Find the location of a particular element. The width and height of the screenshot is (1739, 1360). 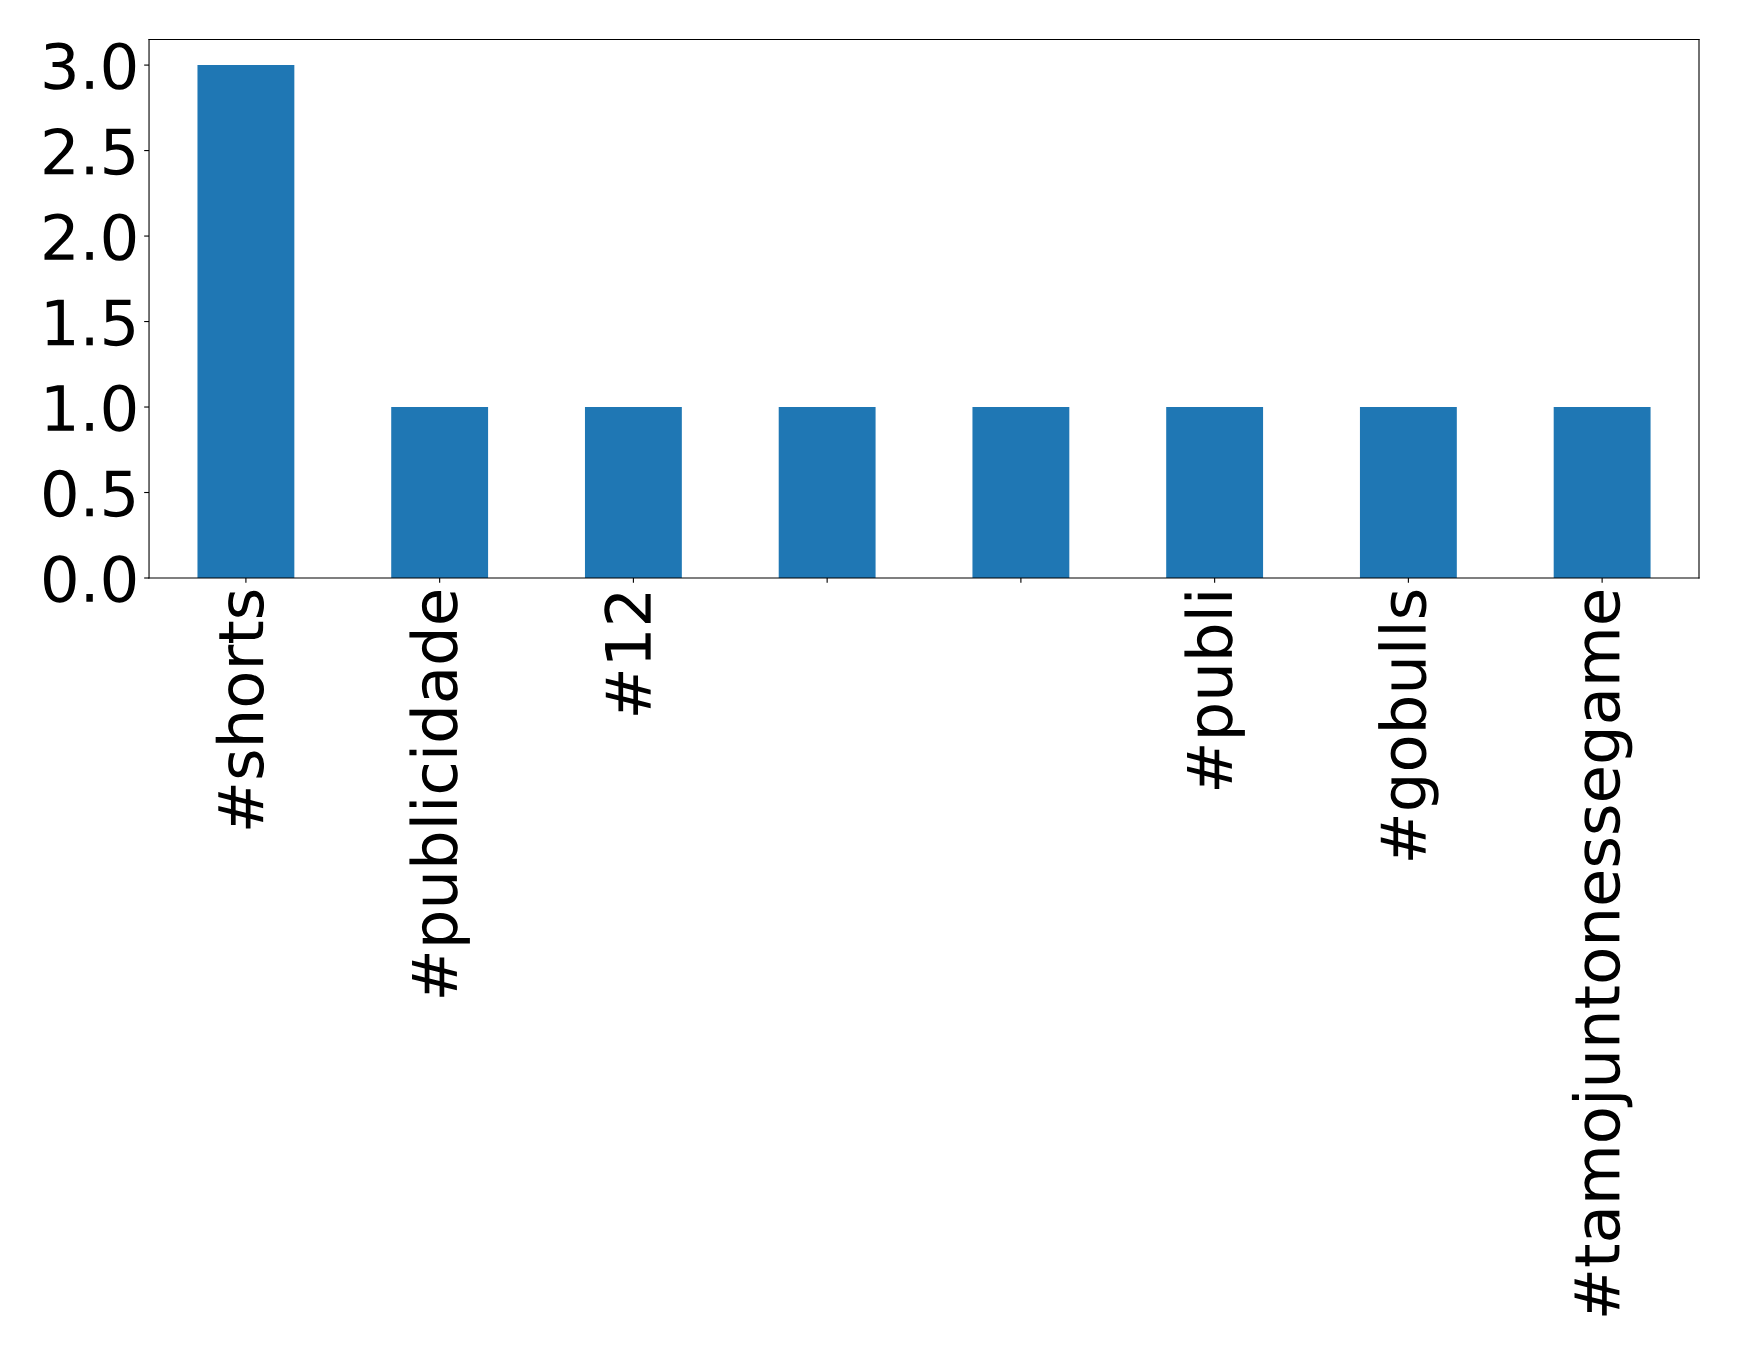

x-tick-label: #tamojuntonessegame is located at coordinates (1602, 953).